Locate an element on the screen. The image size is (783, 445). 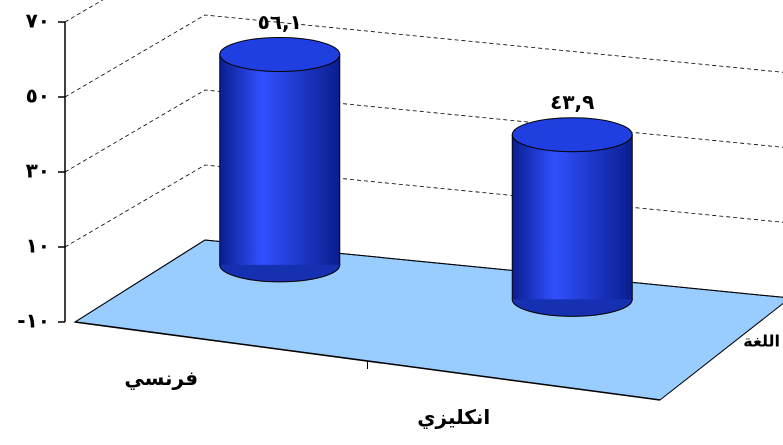
y-tick-label: ١٠ is located at coordinates (38, 246).